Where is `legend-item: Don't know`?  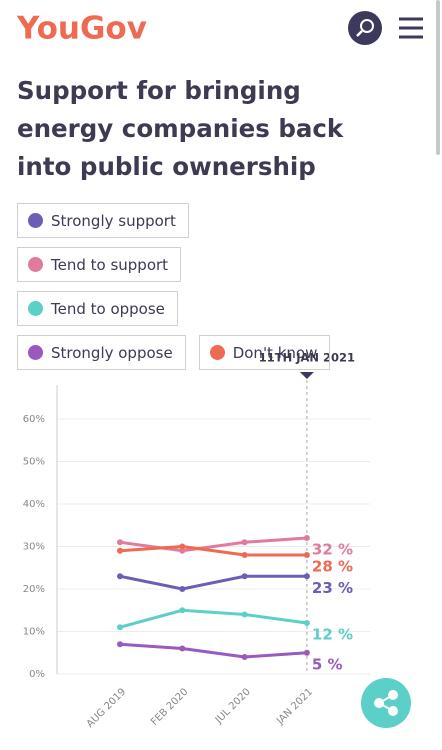 legend-item: Don't know is located at coordinates (264, 352).